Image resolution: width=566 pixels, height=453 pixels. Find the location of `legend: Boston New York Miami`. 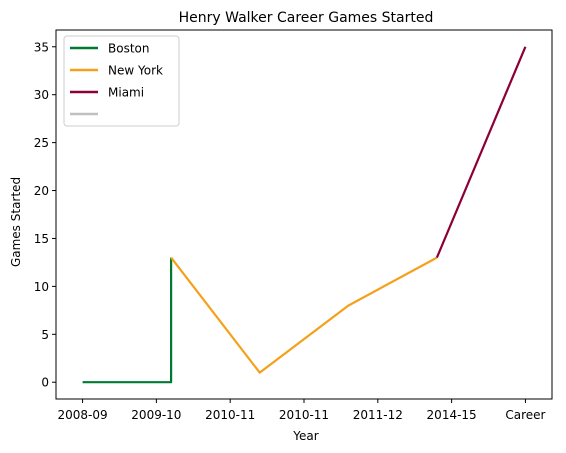

legend: Boston New York Miami is located at coordinates (121, 81).